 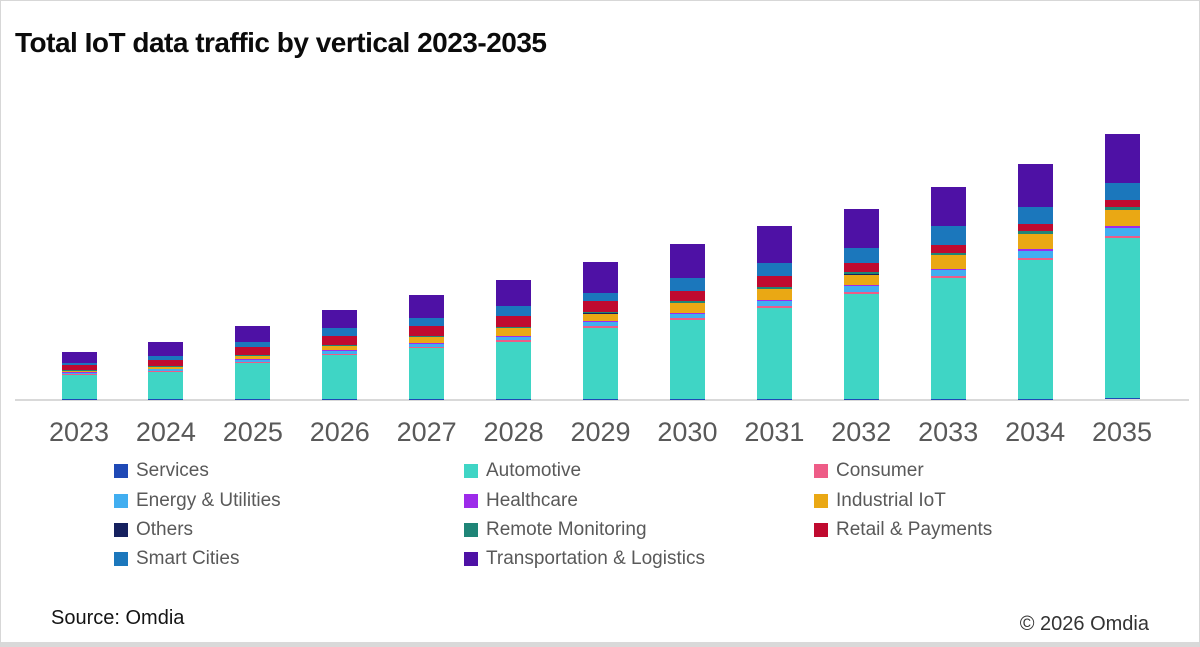 What do you see at coordinates (522, 471) in the screenshot?
I see `legend-item-automotive: Automotive` at bounding box center [522, 471].